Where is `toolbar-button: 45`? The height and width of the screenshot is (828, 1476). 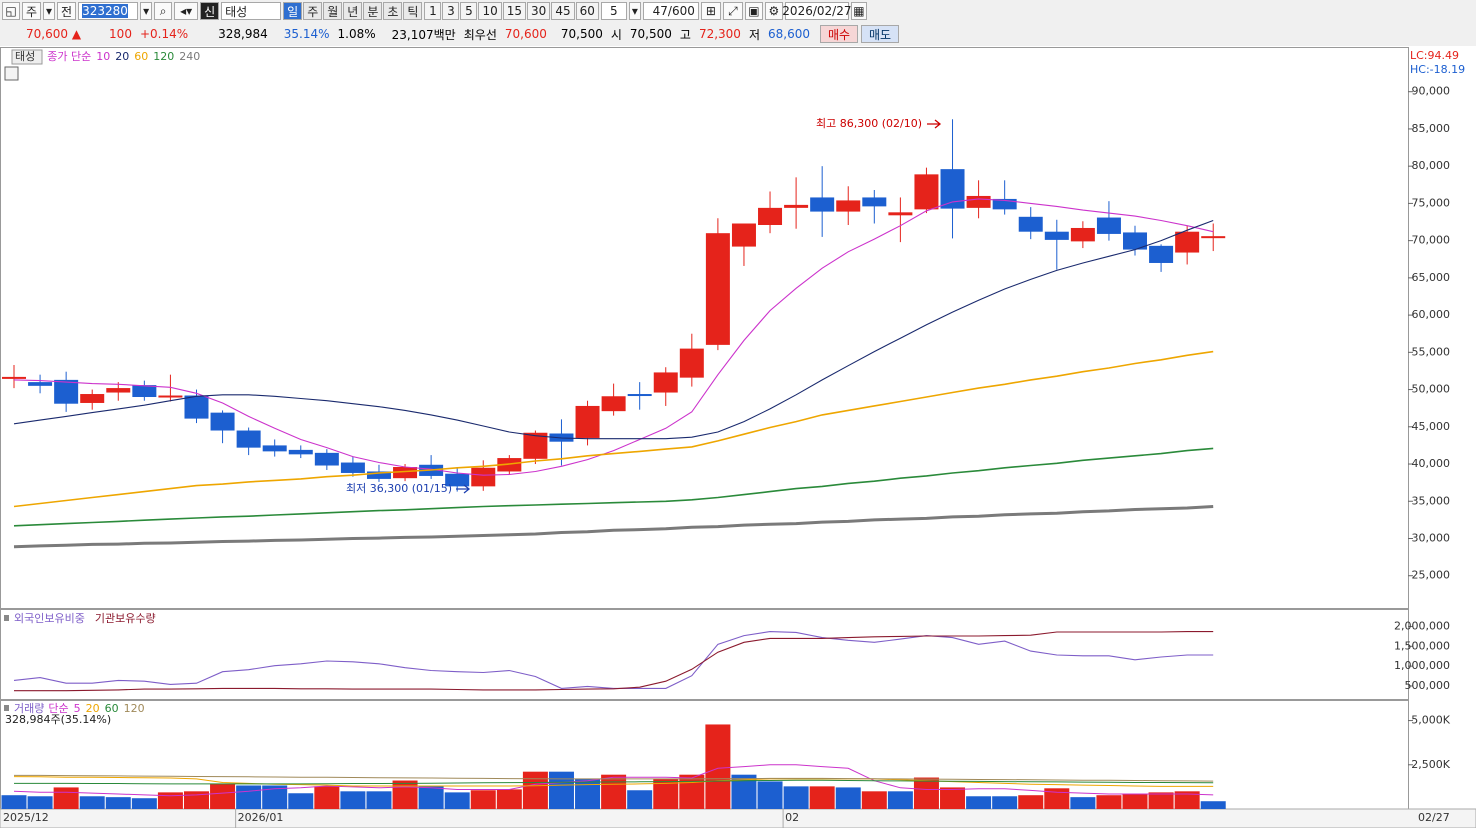
toolbar-button: 45 is located at coordinates (563, 11).